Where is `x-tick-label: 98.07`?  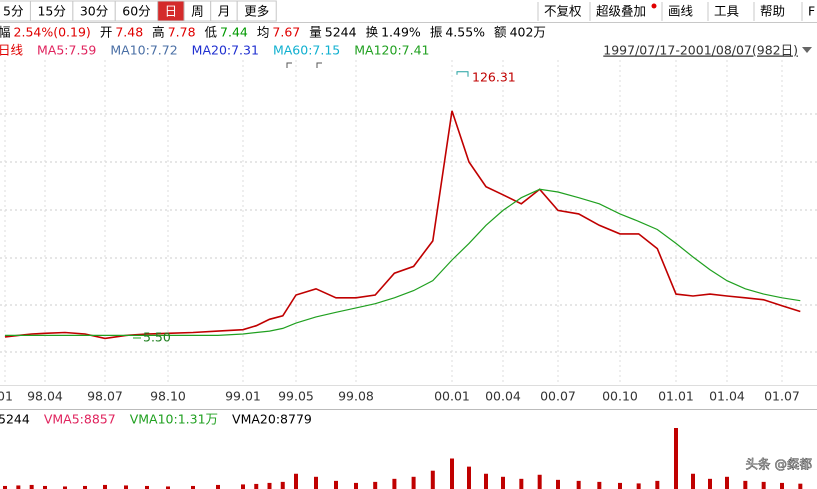
x-tick-label: 98.07 is located at coordinates (105, 396).